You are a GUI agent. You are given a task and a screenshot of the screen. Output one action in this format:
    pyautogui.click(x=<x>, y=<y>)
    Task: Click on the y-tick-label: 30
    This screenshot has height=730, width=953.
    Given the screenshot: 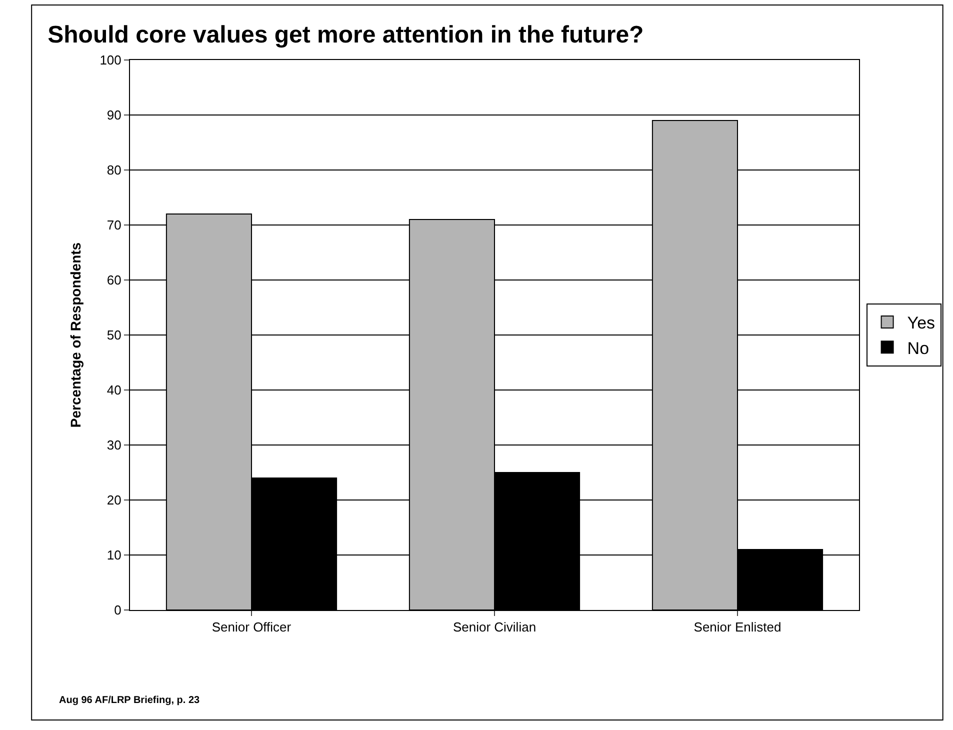 What is the action you would take?
    pyautogui.click(x=114, y=445)
    